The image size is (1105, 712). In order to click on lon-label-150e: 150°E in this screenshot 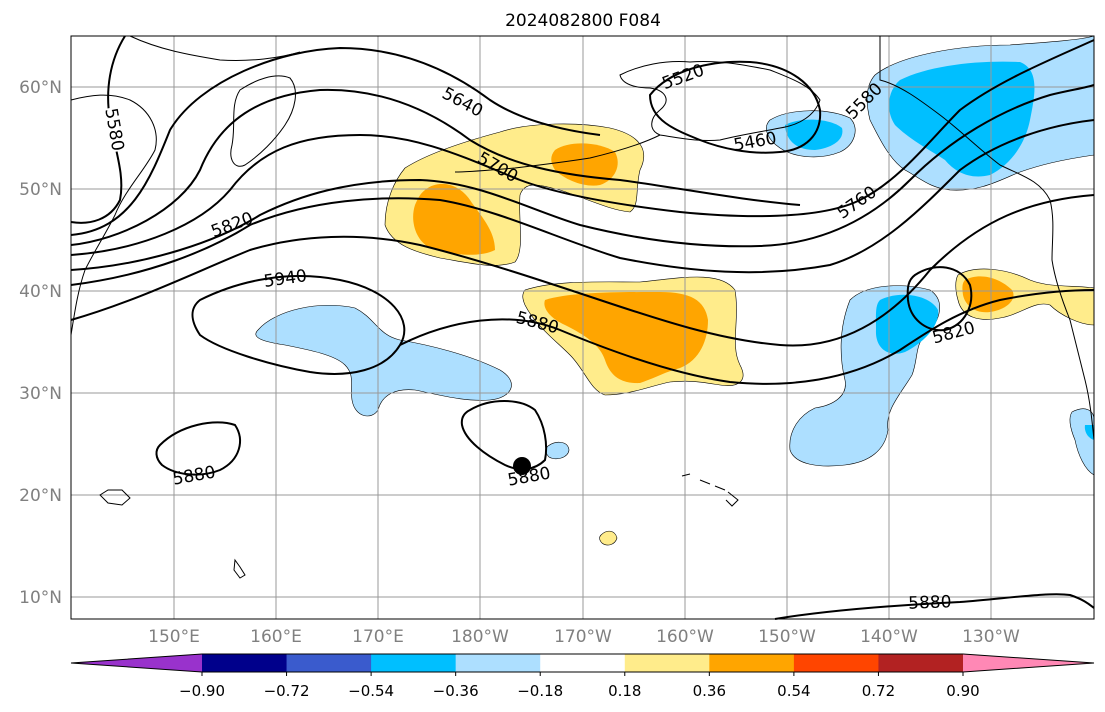, I will do `click(174, 637)`.